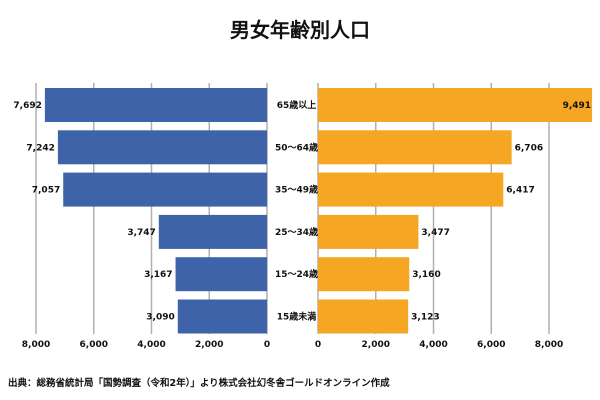  Describe the element at coordinates (433, 345) in the screenshot. I see `right-tick-label: 4,000` at that location.